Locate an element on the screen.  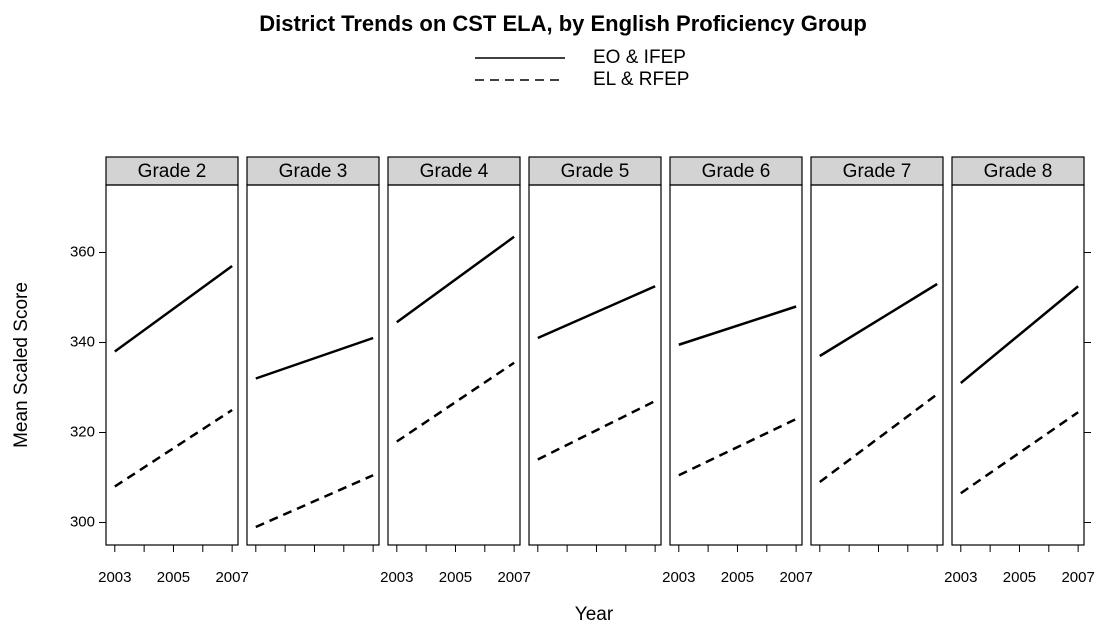
y-tick-label: 360 is located at coordinates (82, 251).